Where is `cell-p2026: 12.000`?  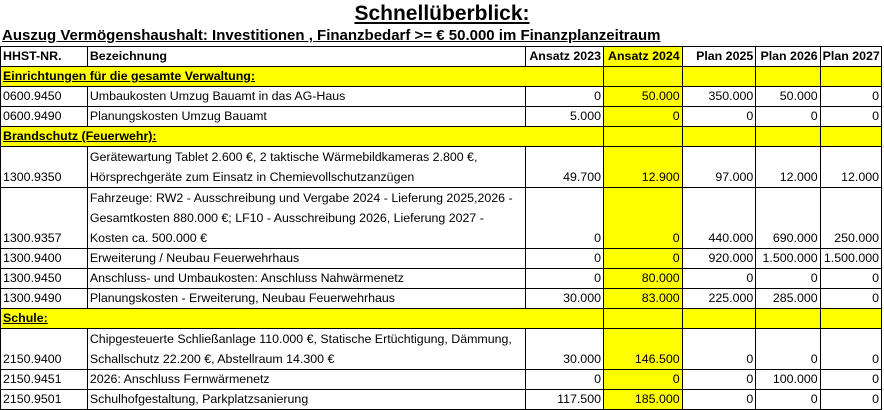 cell-p2026: 12.000 is located at coordinates (788, 167).